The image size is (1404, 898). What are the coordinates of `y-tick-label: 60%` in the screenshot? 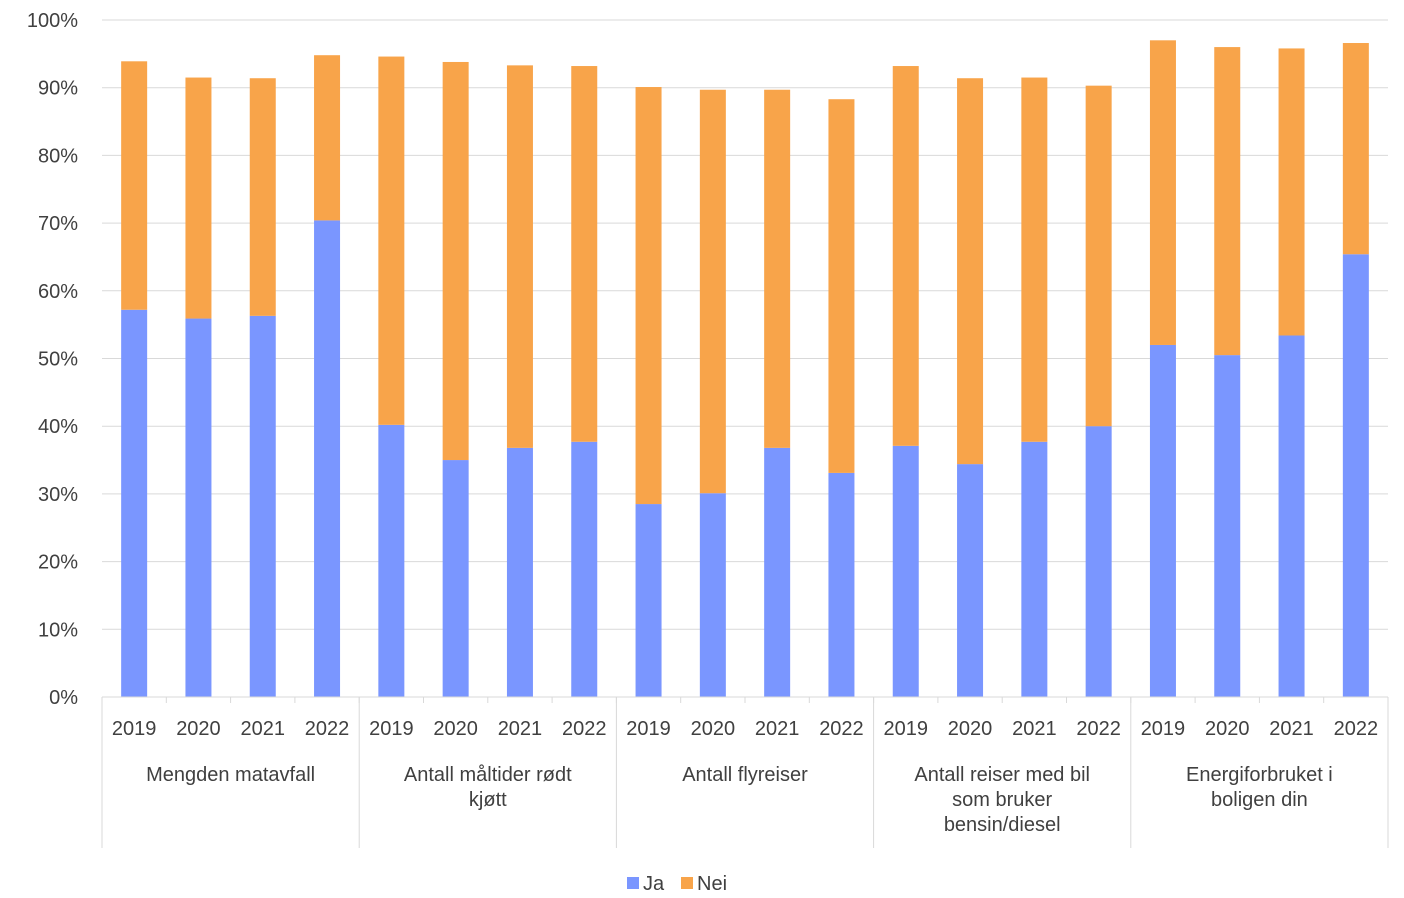 It's located at (58, 292).